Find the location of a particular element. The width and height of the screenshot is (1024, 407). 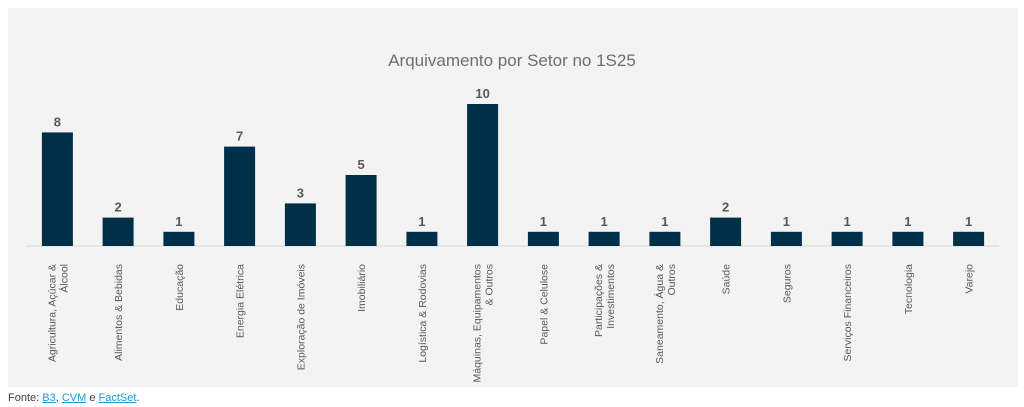

x-tick-label: Energia Elétrica is located at coordinates (241, 301).